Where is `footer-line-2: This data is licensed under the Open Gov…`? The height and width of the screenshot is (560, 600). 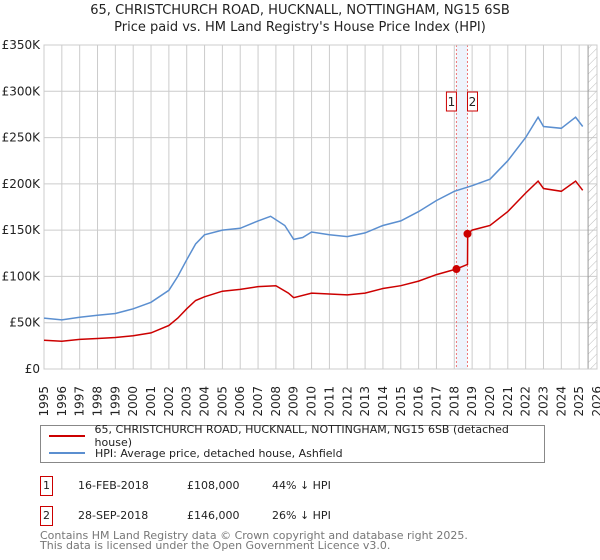
footer-line-2: This data is licensed under the Open Gov… is located at coordinates (215, 545).